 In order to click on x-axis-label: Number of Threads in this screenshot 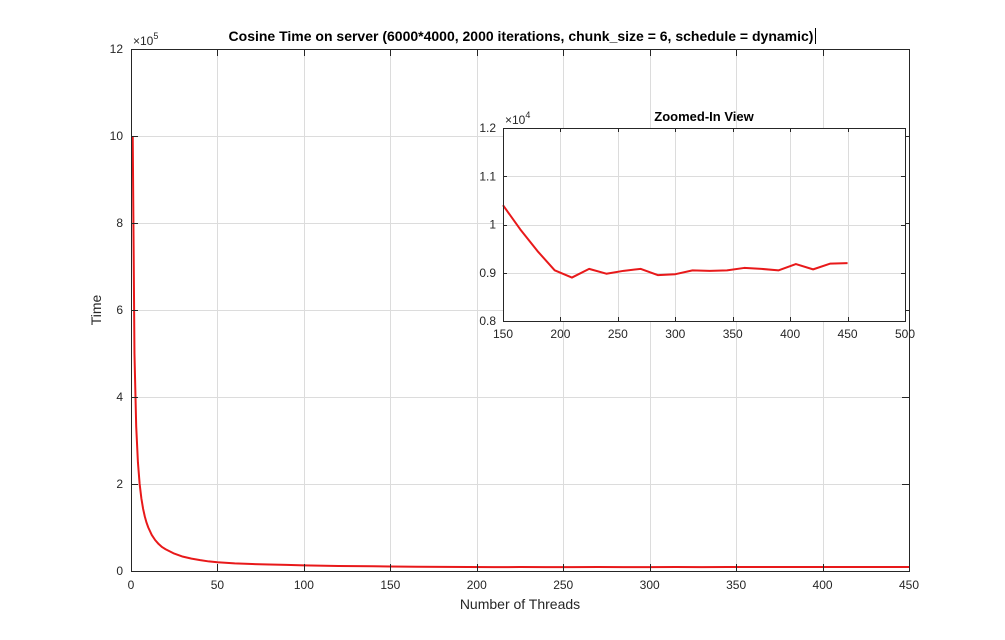, I will do `click(520, 604)`.